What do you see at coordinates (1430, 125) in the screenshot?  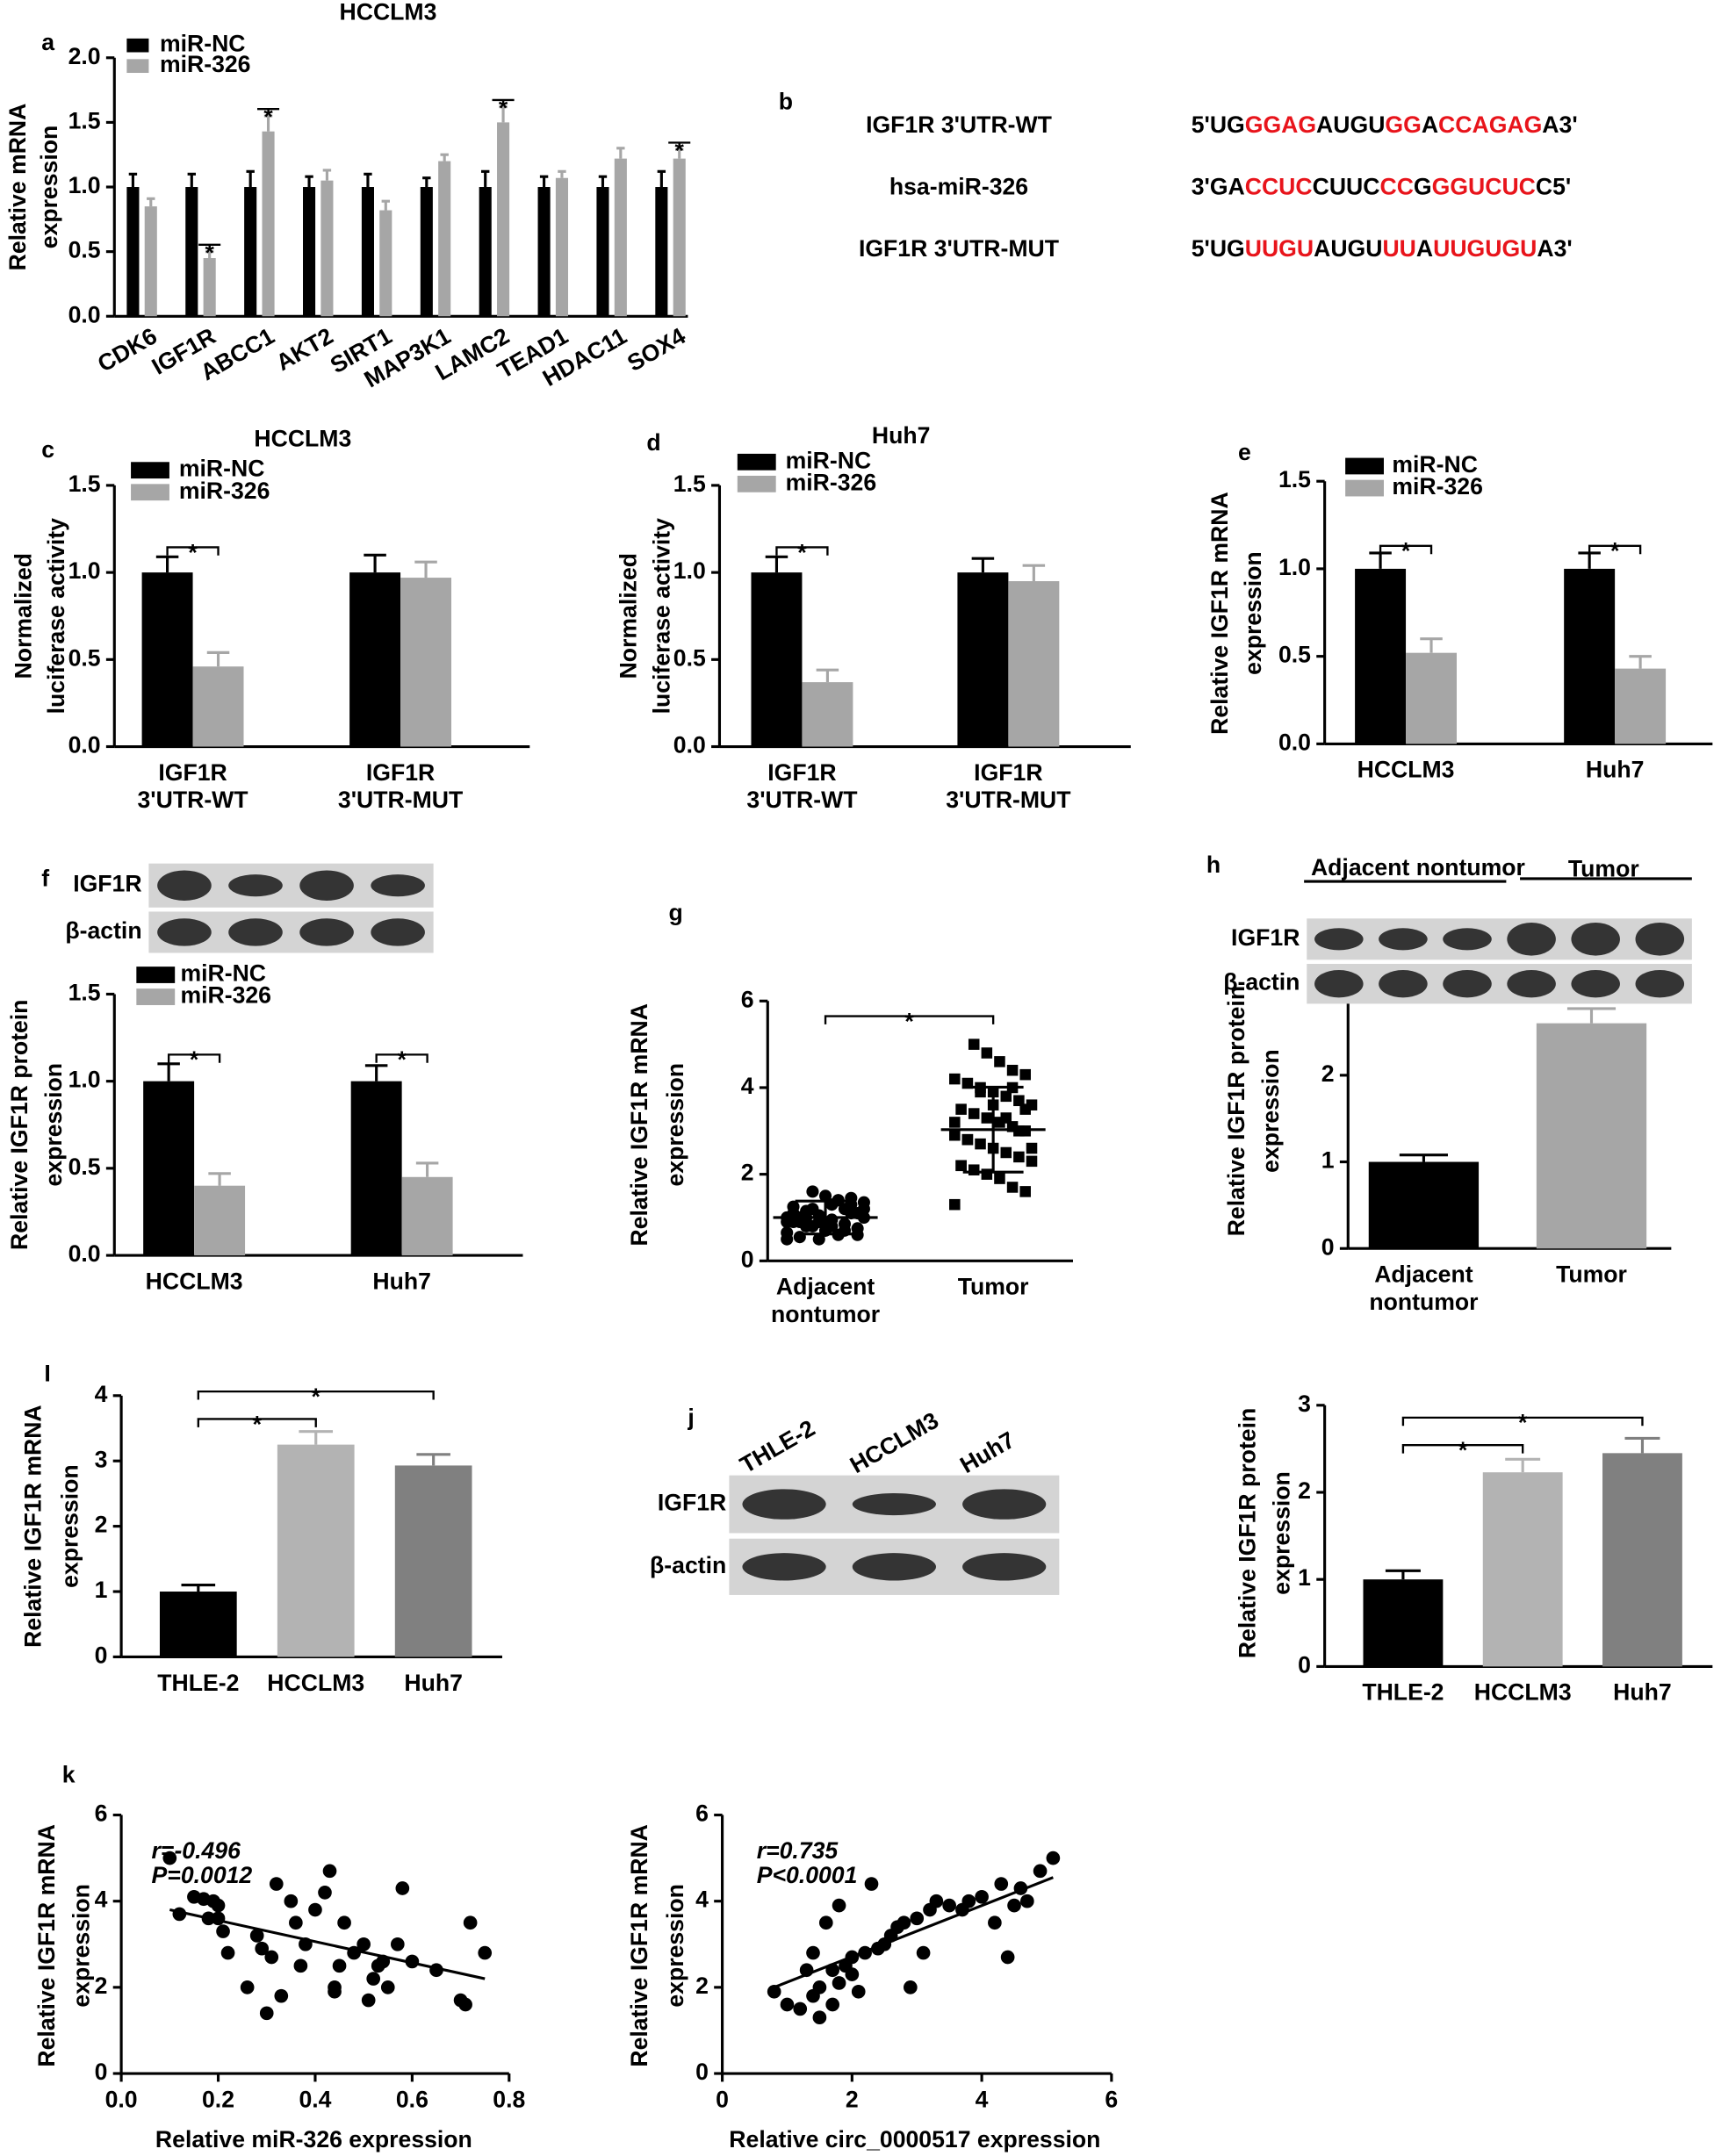 I see `sequence-segment: A` at bounding box center [1430, 125].